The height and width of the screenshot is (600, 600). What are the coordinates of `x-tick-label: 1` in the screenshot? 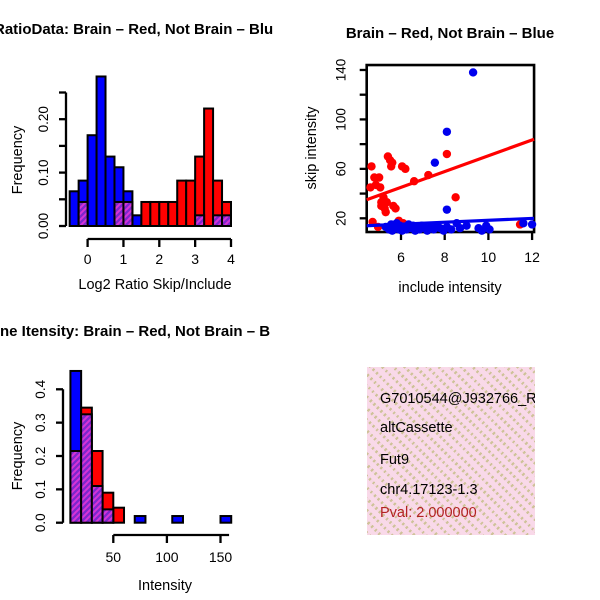 It's located at (124, 259).